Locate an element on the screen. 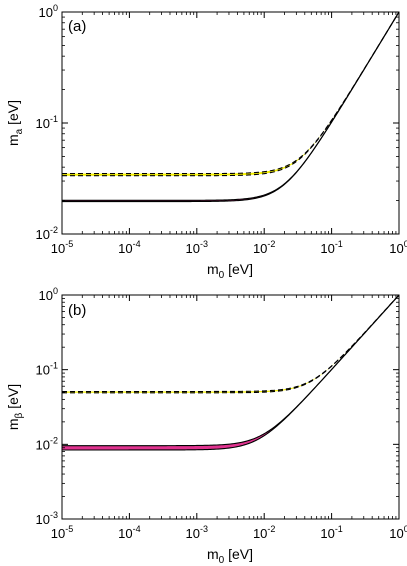 This screenshot has height=566, width=407. panel-a-x-tick-label: 10⁻⁵ is located at coordinates (62, 247).